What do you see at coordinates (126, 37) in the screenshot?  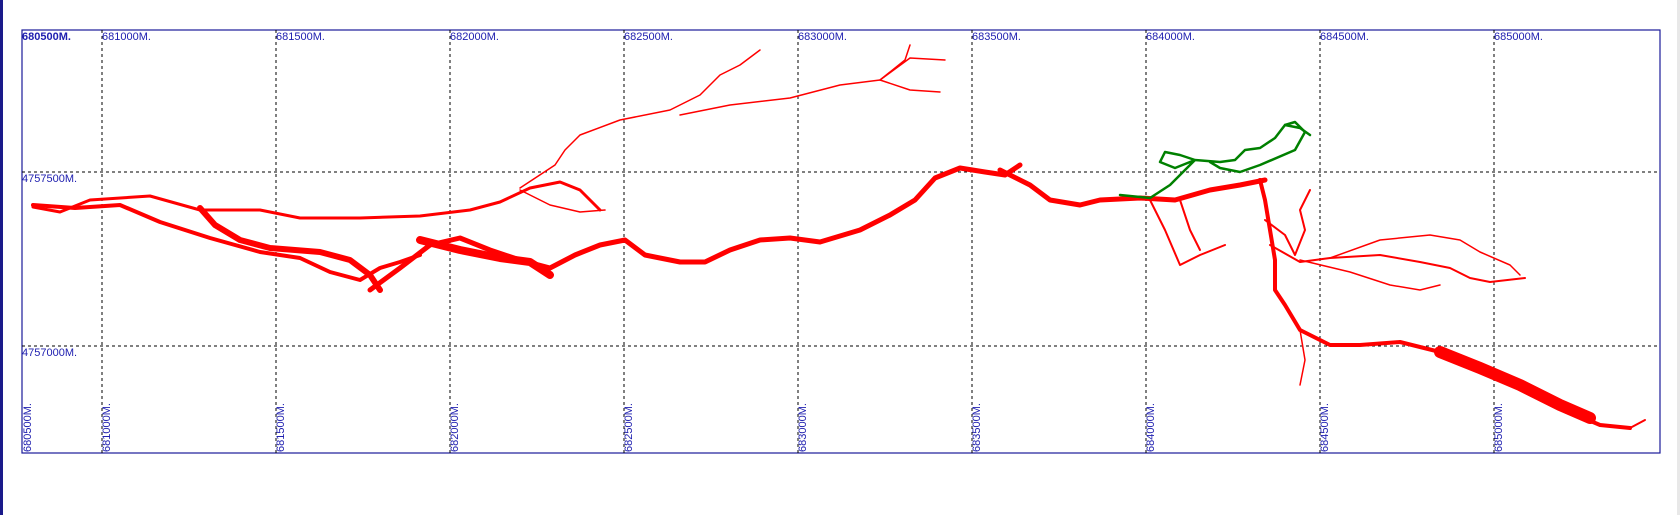 I see `top-label: 681000M.` at bounding box center [126, 37].